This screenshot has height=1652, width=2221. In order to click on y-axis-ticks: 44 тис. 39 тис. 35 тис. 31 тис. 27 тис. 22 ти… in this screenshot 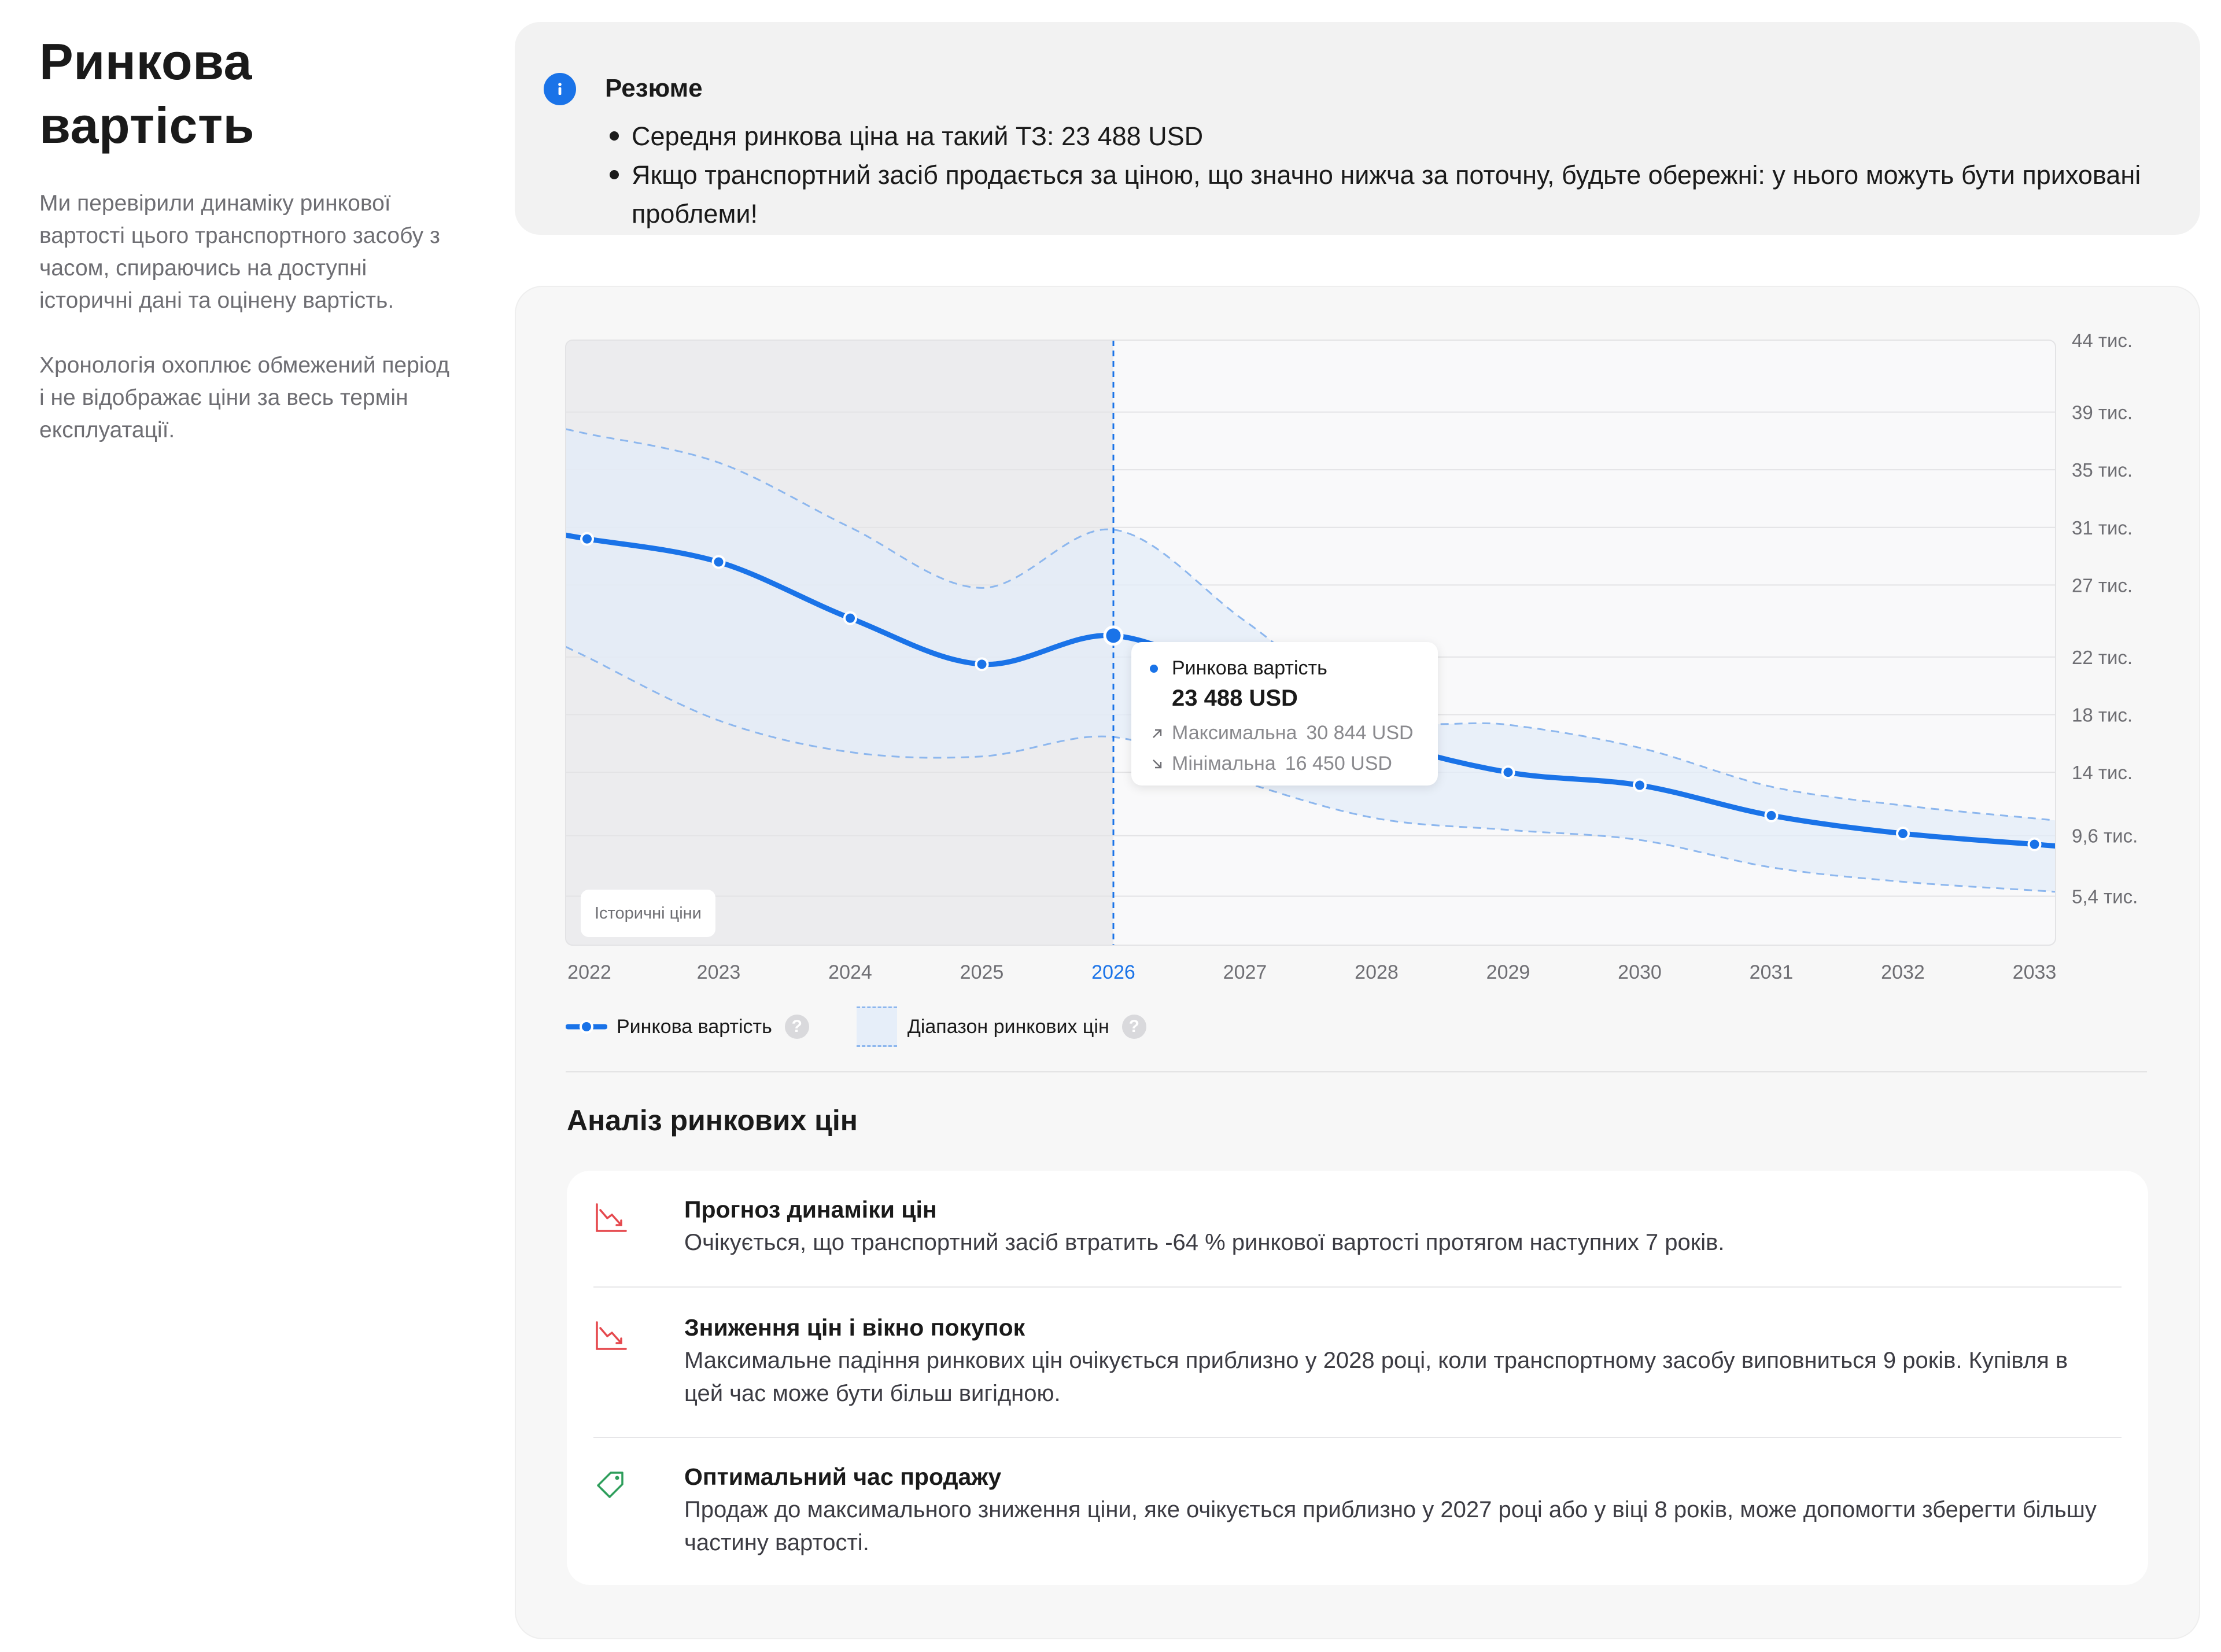, I will do `click(2105, 619)`.